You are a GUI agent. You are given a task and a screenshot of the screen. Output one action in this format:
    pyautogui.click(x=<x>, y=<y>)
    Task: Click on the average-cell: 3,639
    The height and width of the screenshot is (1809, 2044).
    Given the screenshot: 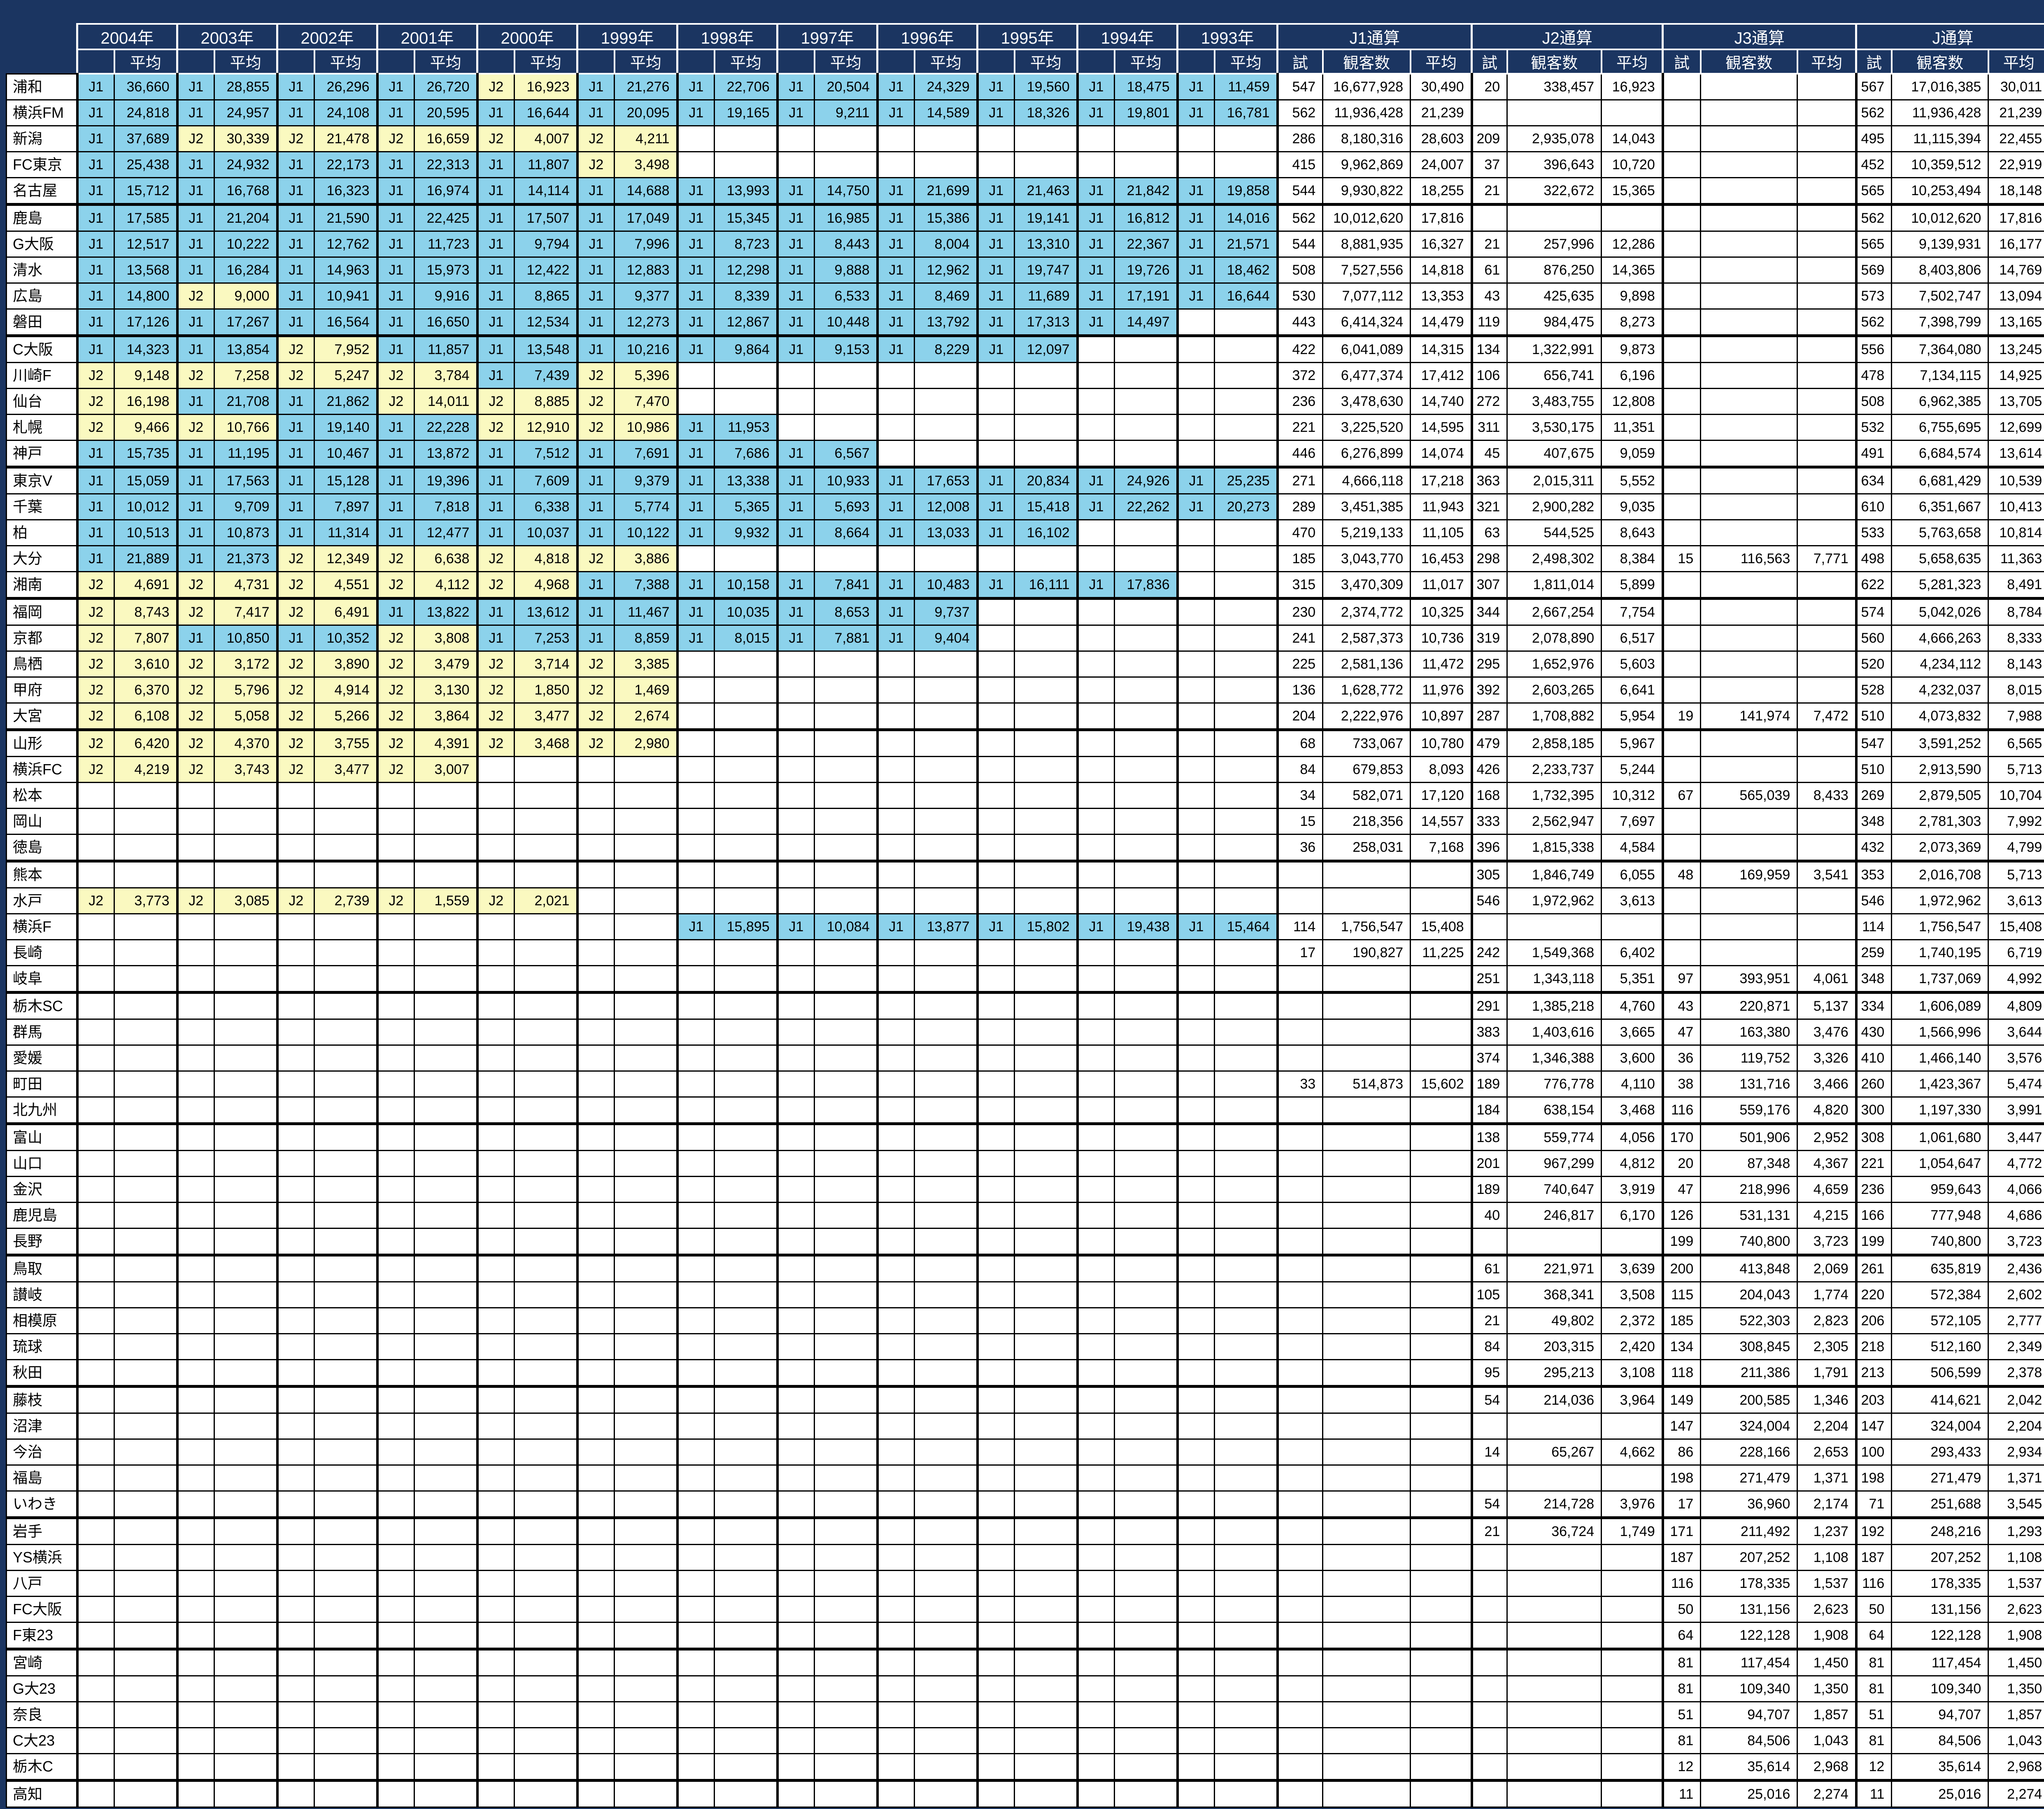 What is the action you would take?
    pyautogui.click(x=1632, y=1268)
    